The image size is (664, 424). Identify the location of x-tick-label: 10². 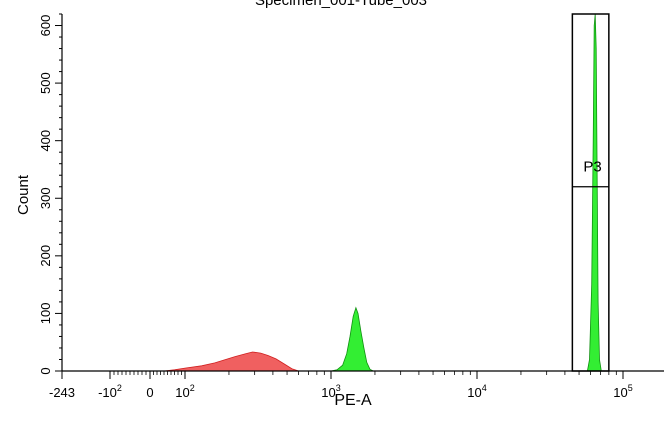
(184, 391).